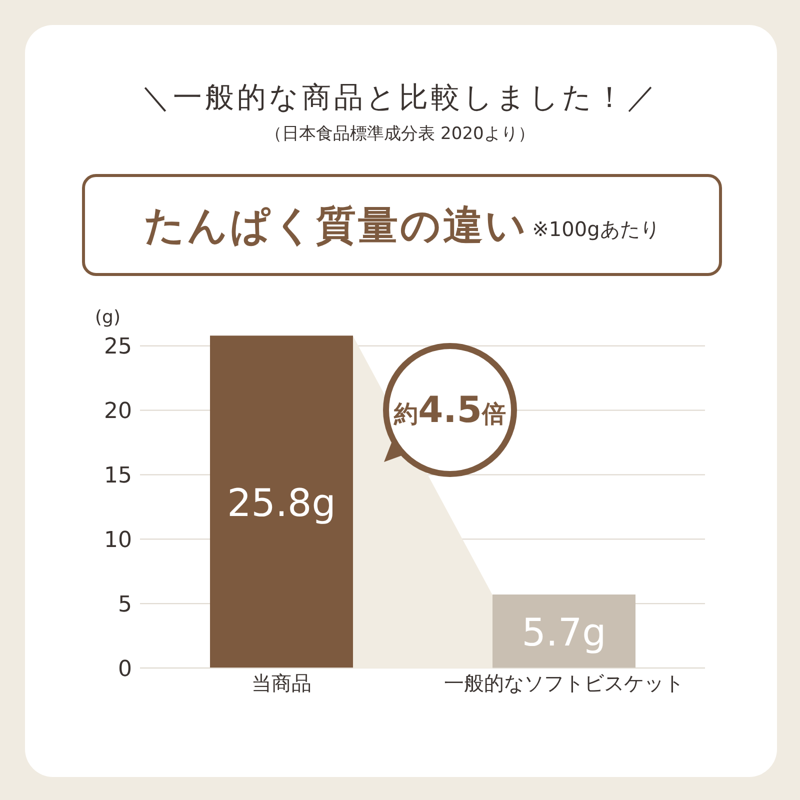  I want to click on y-tick-label: 0, so click(125, 669).